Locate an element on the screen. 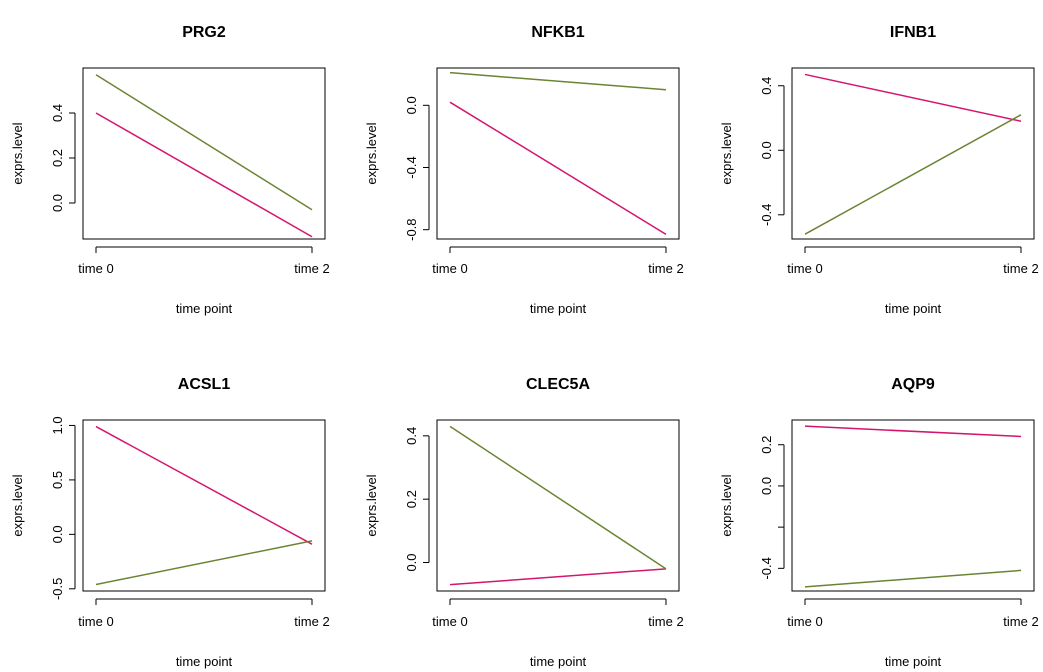 The height and width of the screenshot is (672, 1043). y-tick-label: 0.5 is located at coordinates (57, 480).